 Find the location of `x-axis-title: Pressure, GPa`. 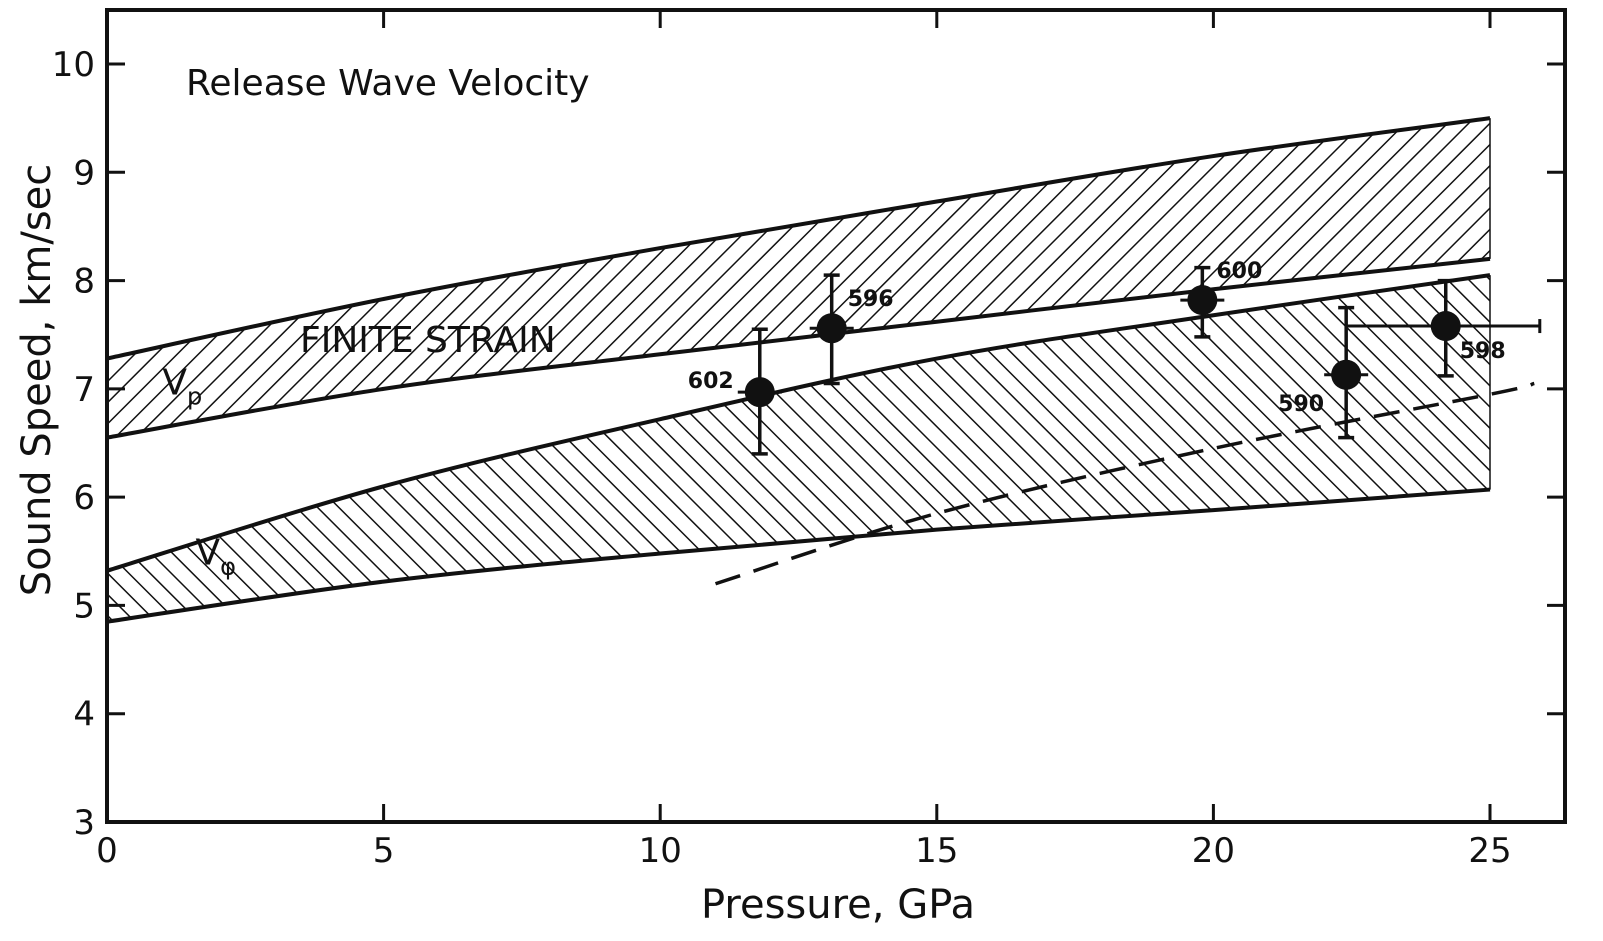

x-axis-title: Pressure, GPa is located at coordinates (838, 905).